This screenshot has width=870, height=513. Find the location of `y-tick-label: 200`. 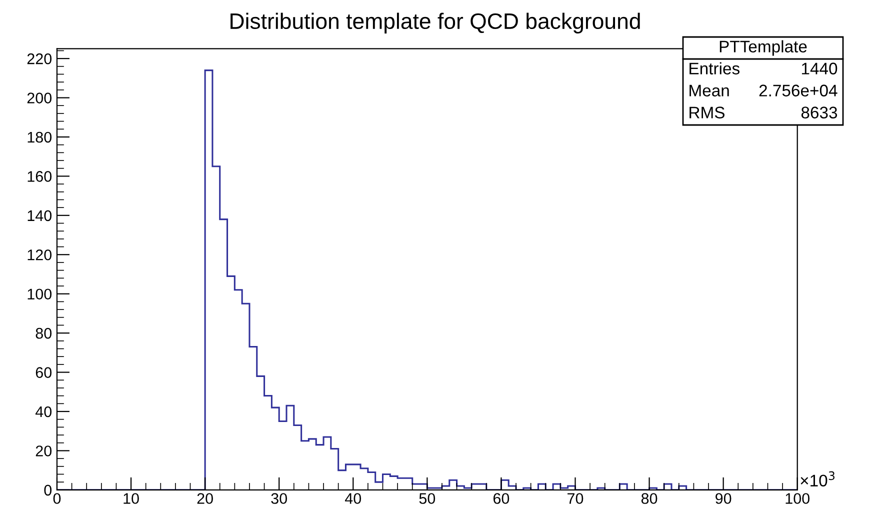

y-tick-label: 200 is located at coordinates (39, 98).